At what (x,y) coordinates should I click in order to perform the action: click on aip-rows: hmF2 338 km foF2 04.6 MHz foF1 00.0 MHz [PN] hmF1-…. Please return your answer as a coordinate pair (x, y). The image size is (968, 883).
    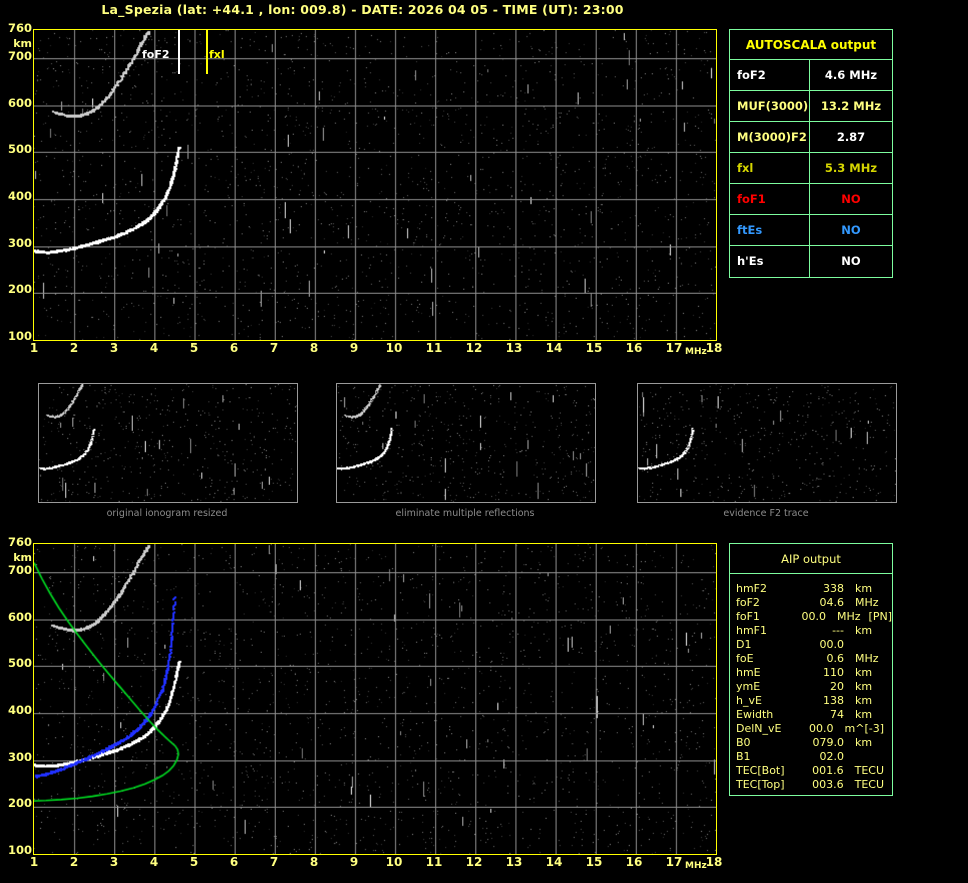
    Looking at the image, I should click on (811, 683).